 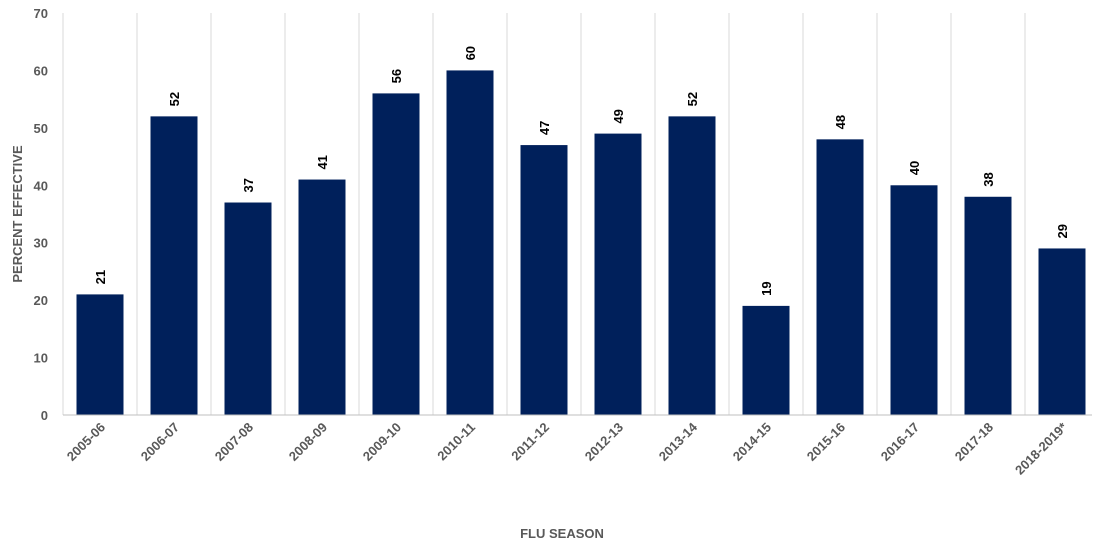 What do you see at coordinates (826, 442) in the screenshot?
I see `x-tick-label: 2015-16` at bounding box center [826, 442].